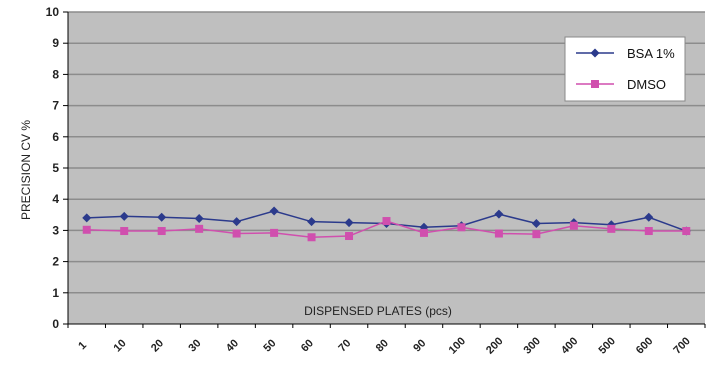 The image size is (707, 367). What do you see at coordinates (53, 12) in the screenshot?
I see `y-tick-label: 10` at bounding box center [53, 12].